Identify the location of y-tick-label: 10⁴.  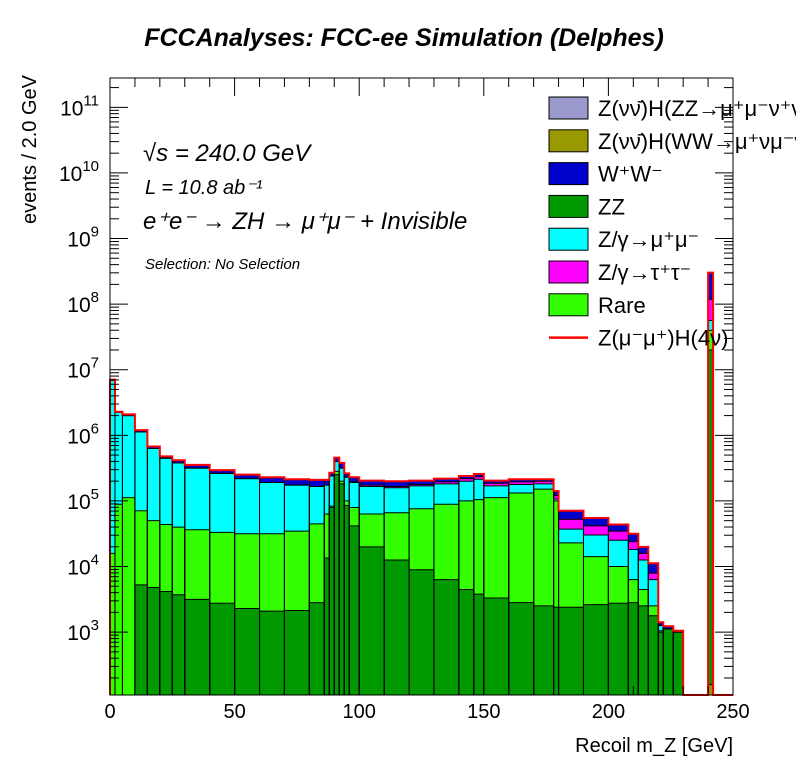
(83, 566).